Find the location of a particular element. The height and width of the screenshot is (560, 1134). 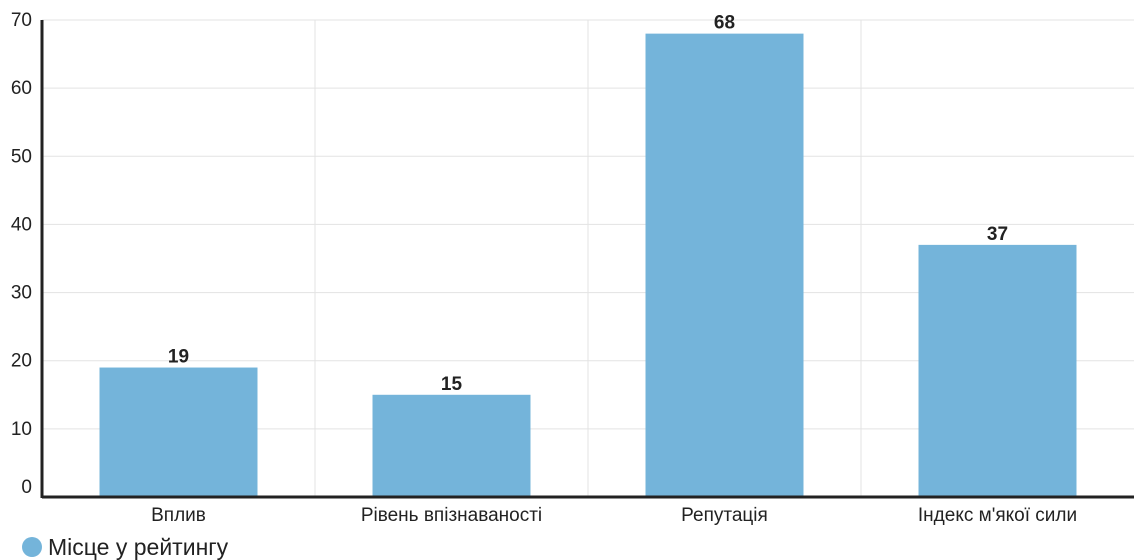

y-tick-label: 50 is located at coordinates (21, 156).